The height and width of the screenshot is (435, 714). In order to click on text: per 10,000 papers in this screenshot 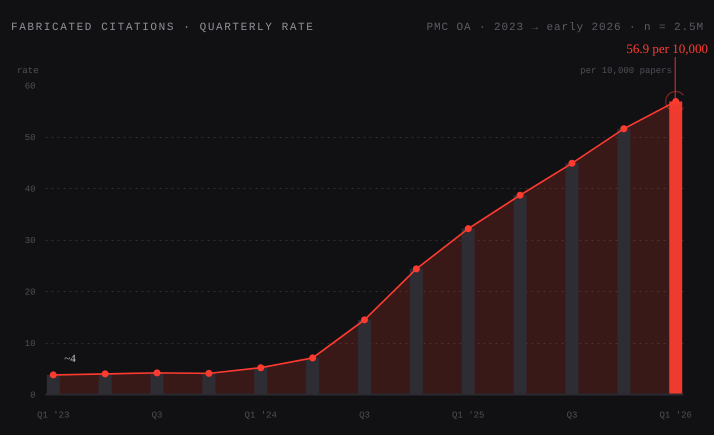, I will do `click(626, 71)`.